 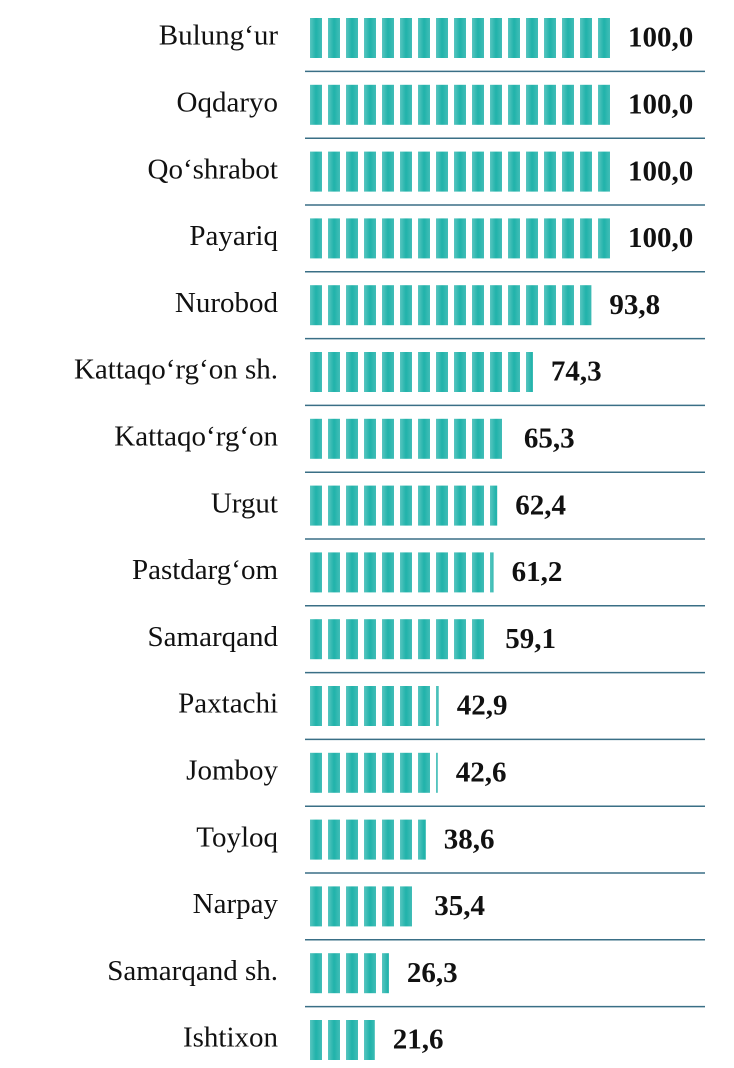 What do you see at coordinates (469, 839) in the screenshot?
I see `value-label: 38,6` at bounding box center [469, 839].